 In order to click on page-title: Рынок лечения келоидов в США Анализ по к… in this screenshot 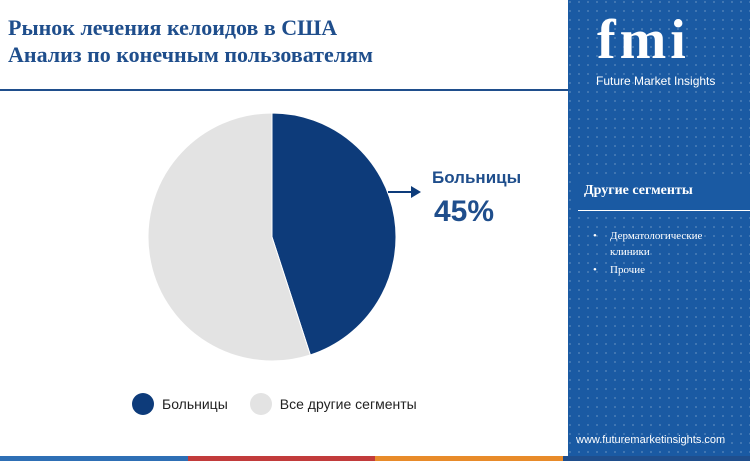, I will do `click(190, 41)`.